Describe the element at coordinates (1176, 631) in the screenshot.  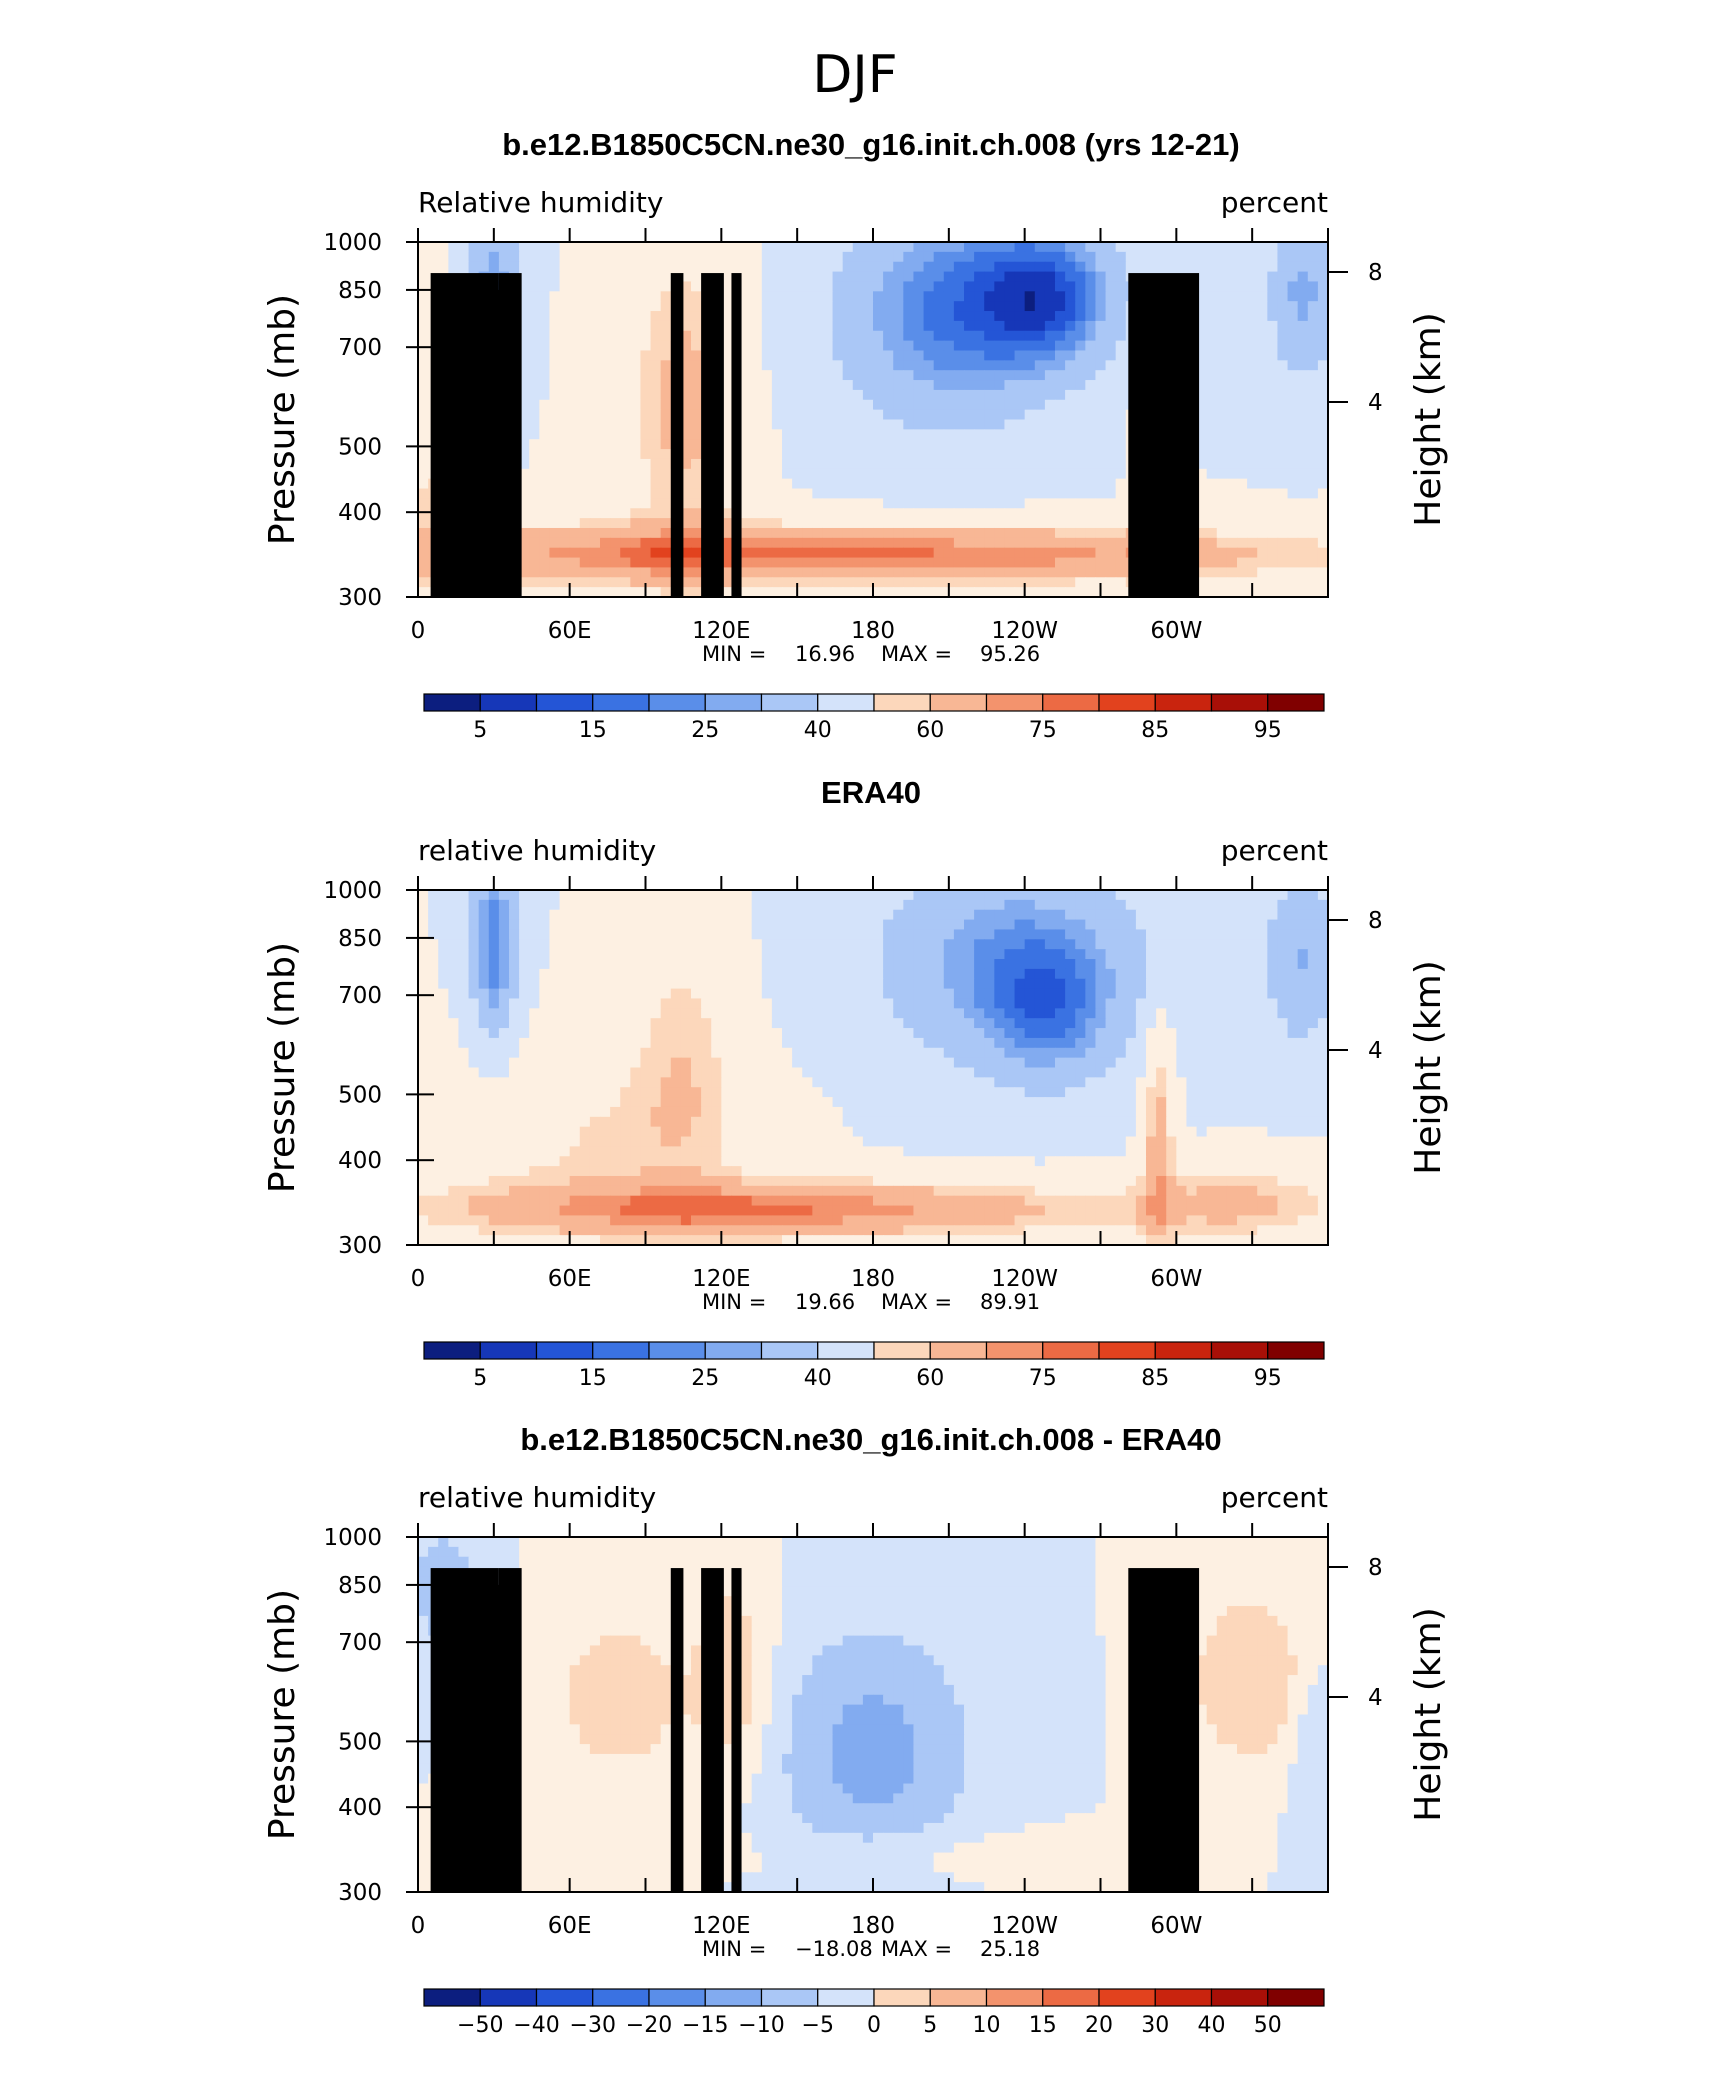
I see `x-tick-label: 60W` at that location.